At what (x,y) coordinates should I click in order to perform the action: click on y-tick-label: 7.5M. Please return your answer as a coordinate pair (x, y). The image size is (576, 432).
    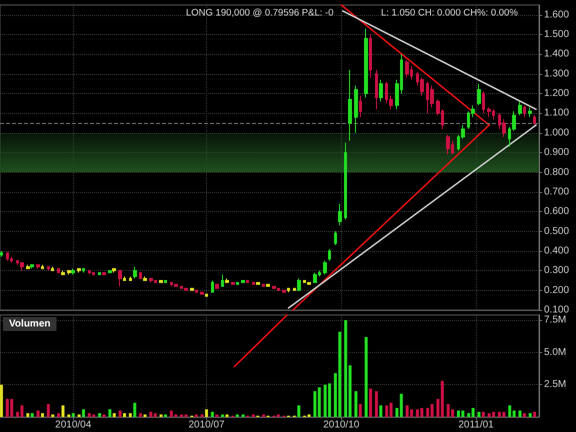
    Looking at the image, I should click on (555, 320).